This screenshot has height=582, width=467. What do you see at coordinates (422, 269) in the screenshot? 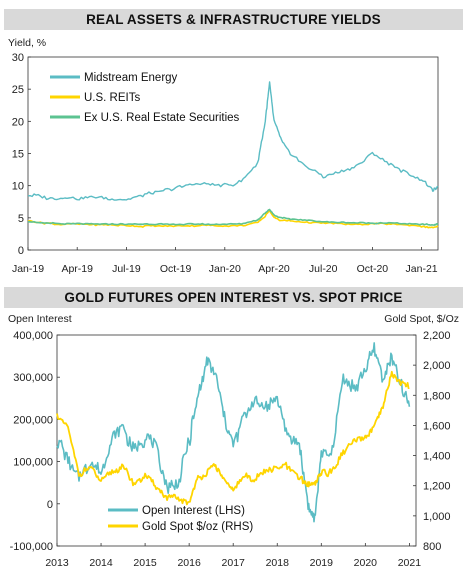
I see `x-tick-label: Jan-21` at bounding box center [422, 269].